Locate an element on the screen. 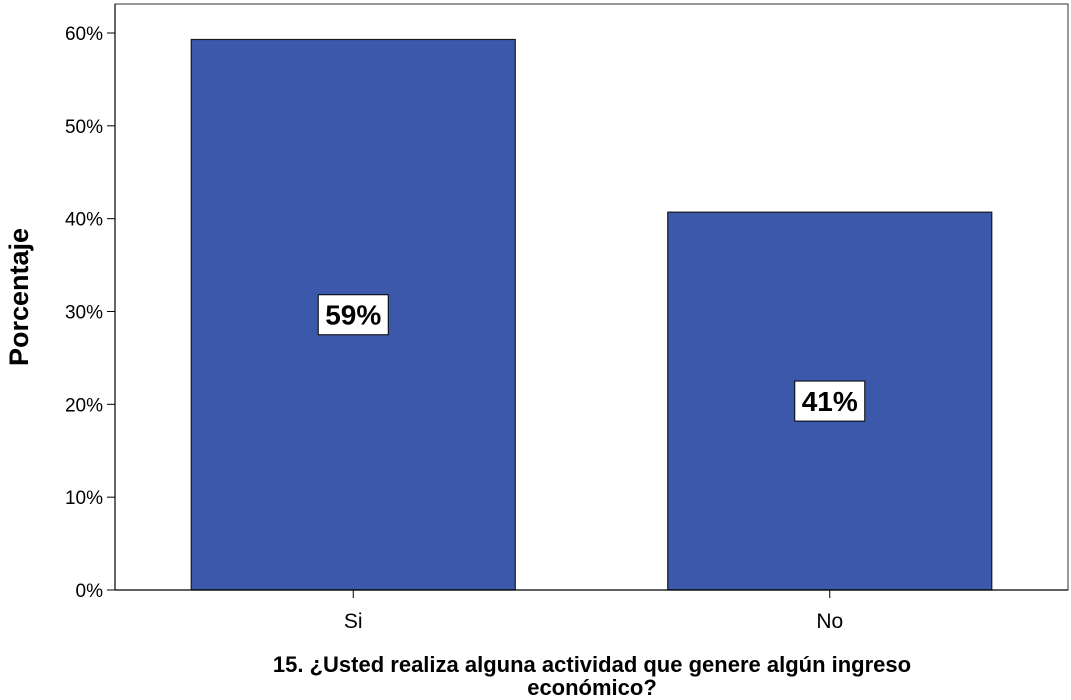  x-axis: Si No is located at coordinates (591, 611).